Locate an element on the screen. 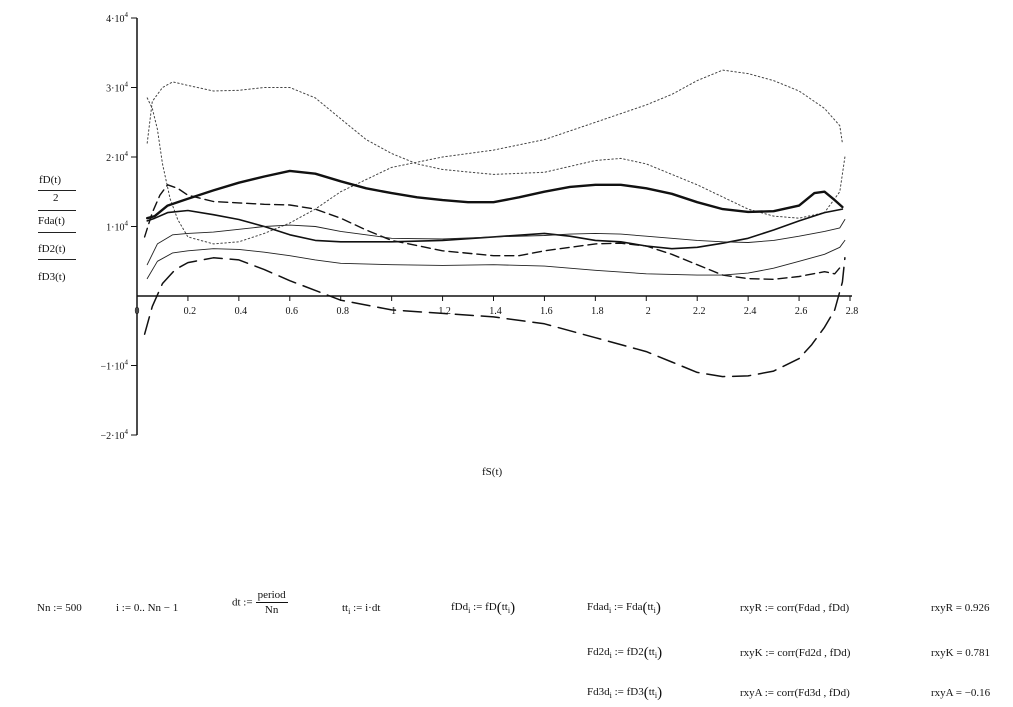 The height and width of the screenshot is (707, 1013). x-tick-label-3: 0.6 is located at coordinates (292, 311).